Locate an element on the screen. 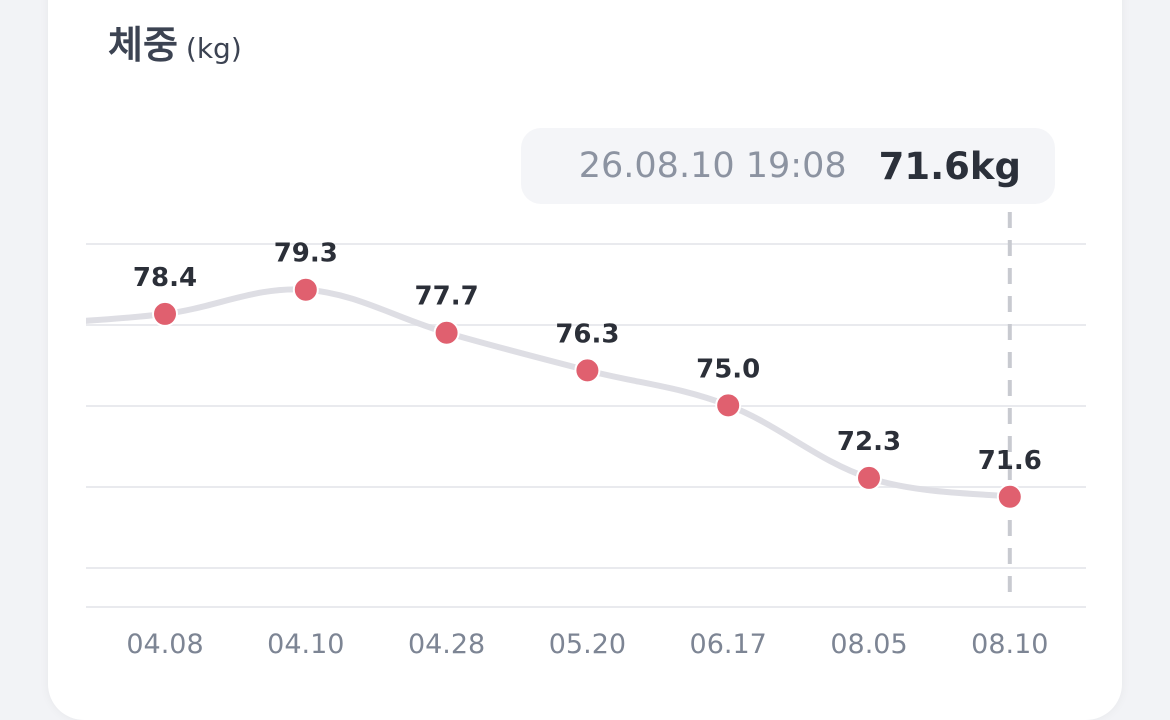 The width and height of the screenshot is (1170, 720). x-tick-label: 08.05 is located at coordinates (868, 644).